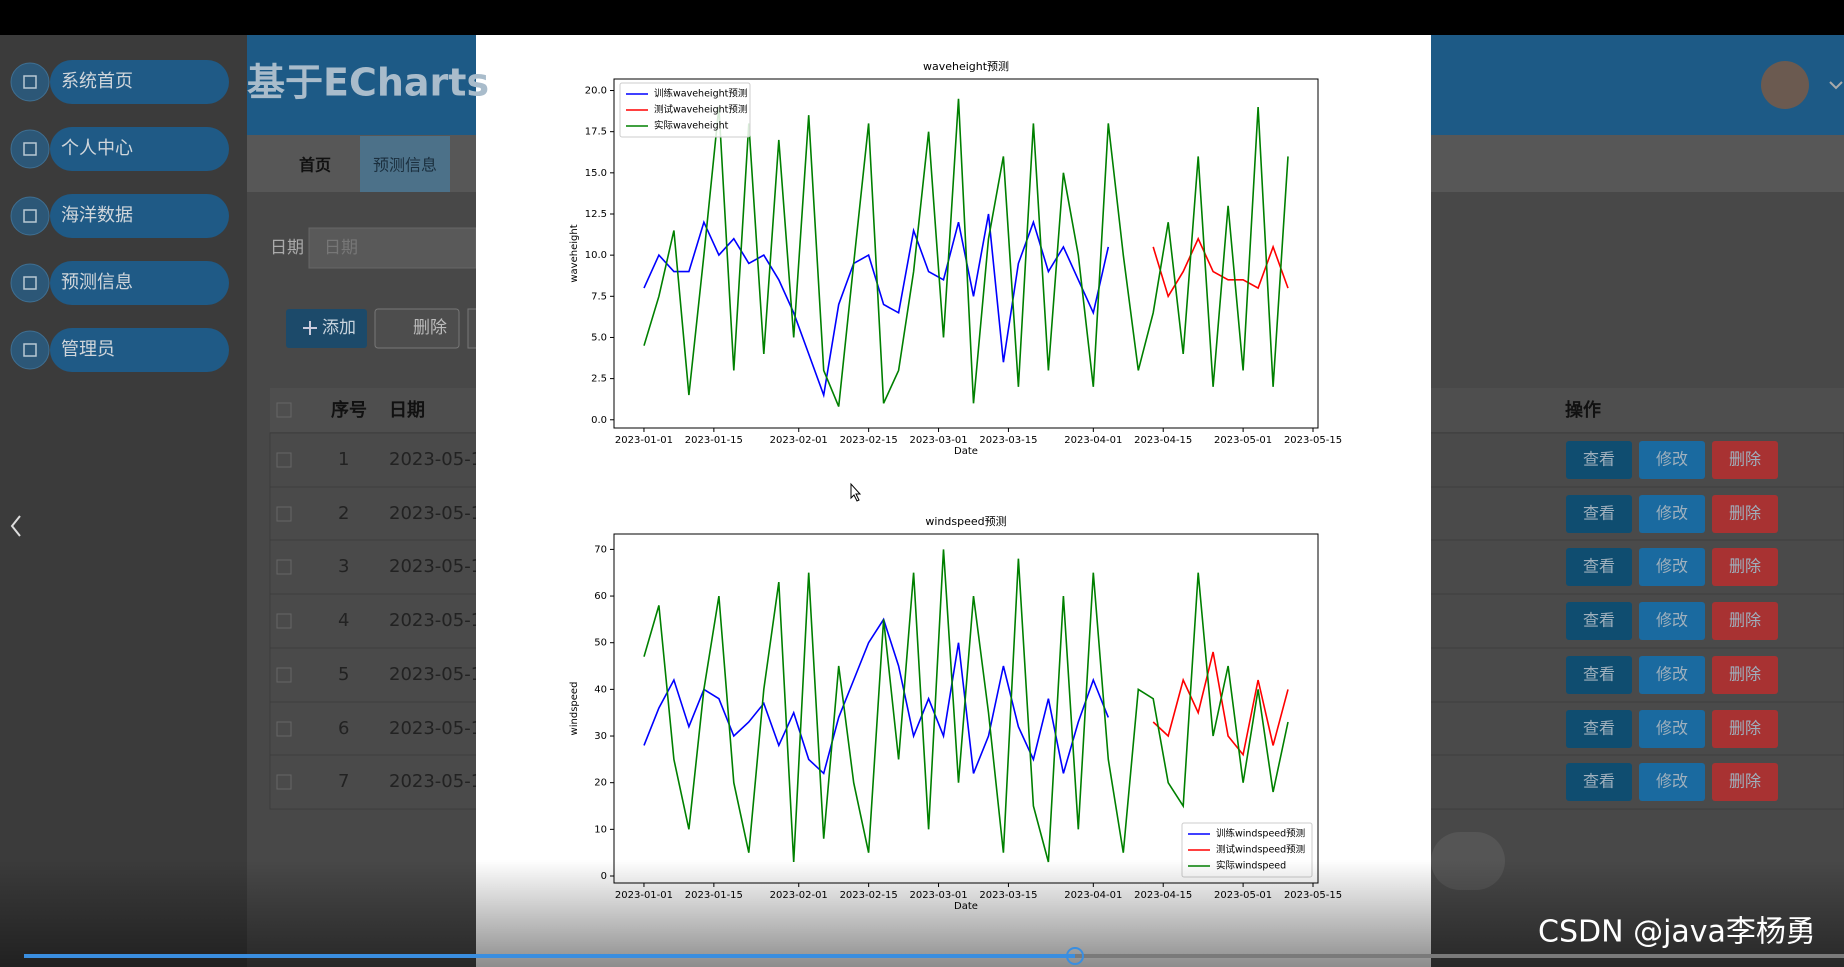 The width and height of the screenshot is (1844, 967). I want to click on table-header-cell: 日期, so click(407, 410).